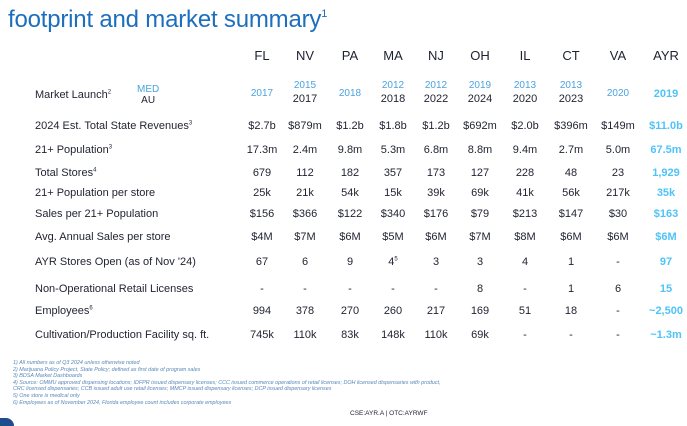  What do you see at coordinates (393, 193) in the screenshot?
I see `table-cell: 15k` at bounding box center [393, 193].